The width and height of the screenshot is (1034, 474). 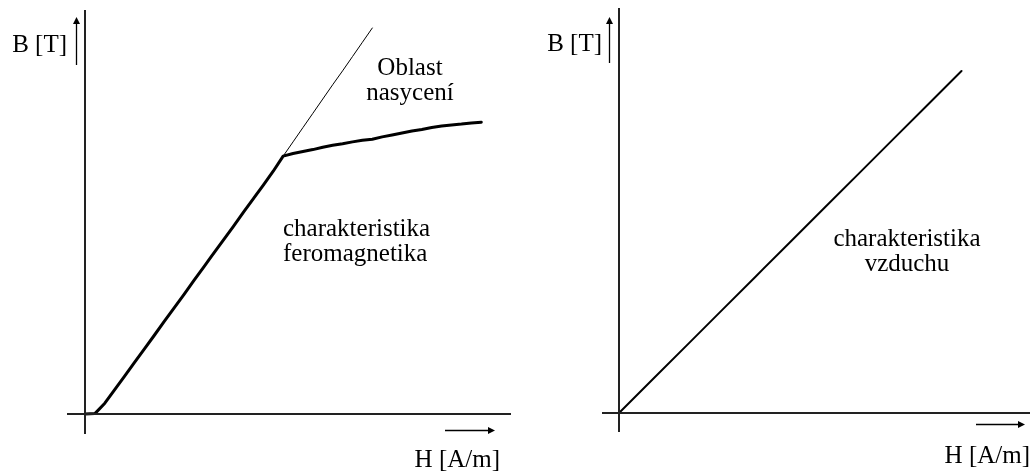 I want to click on annotation: Oblast nasycení, so click(x=410, y=78).